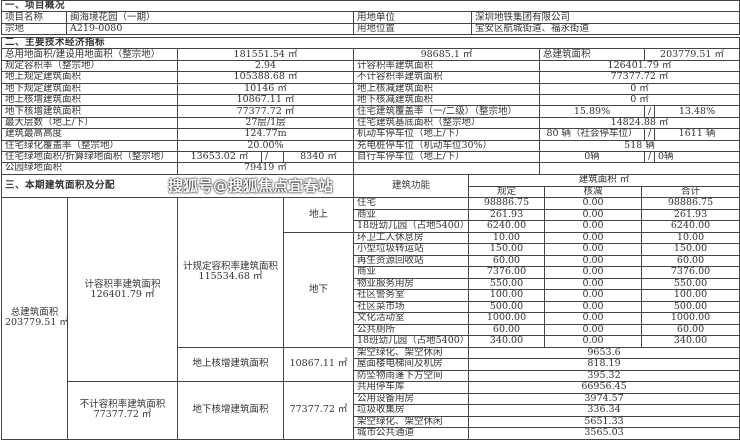  What do you see at coordinates (690, 272) in the screenshot?
I see `total-value: 7376.00` at bounding box center [690, 272].